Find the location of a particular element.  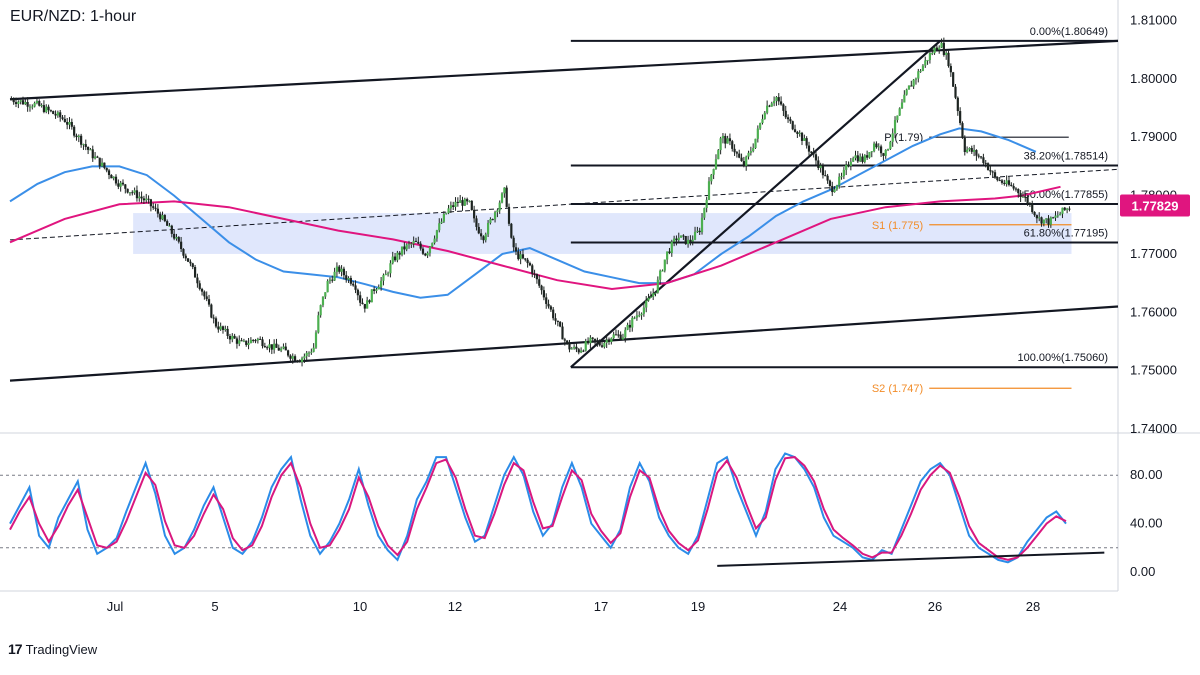

pivot-label: S1 (1.775) is located at coordinates (897, 226).